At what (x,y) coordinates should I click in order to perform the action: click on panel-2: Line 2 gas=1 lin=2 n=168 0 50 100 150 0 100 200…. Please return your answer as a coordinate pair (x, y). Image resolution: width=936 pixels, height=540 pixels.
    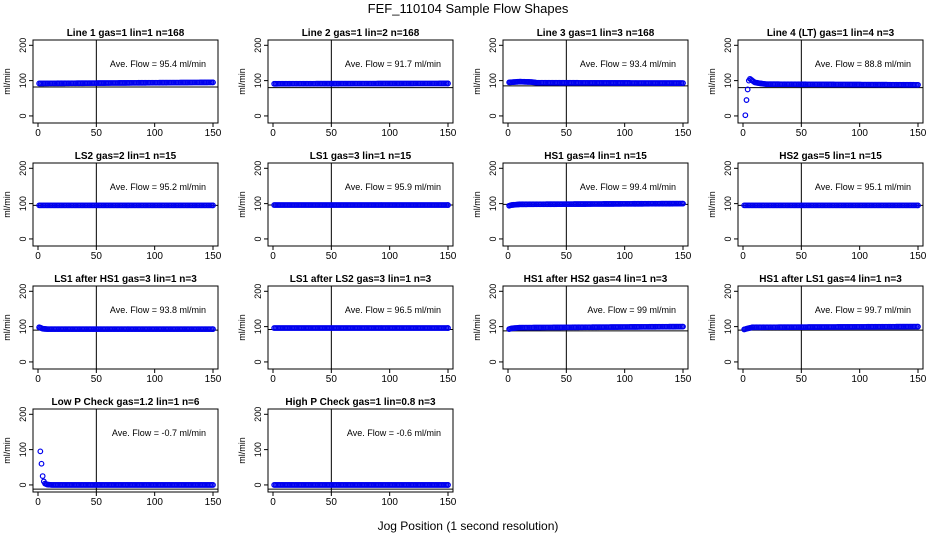
    Looking at the image, I should click on (347, 83).